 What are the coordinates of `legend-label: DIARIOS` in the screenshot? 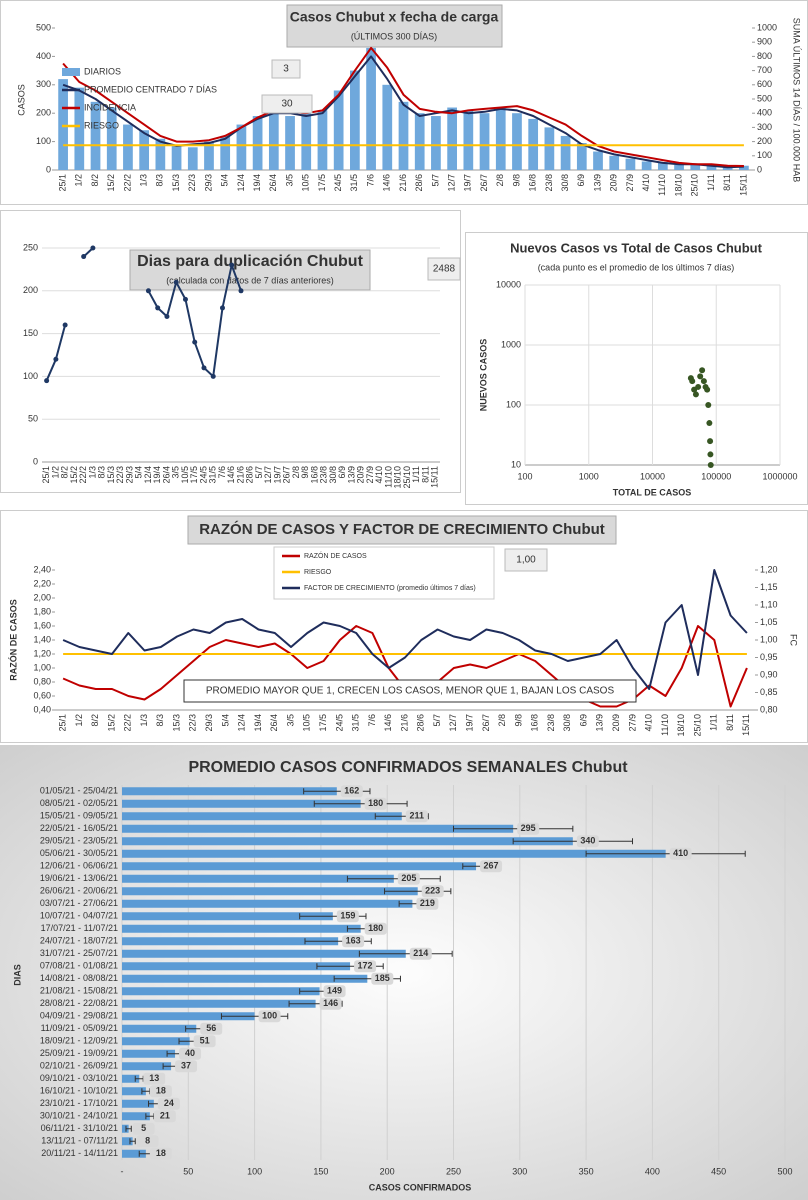 It's located at (102, 71).